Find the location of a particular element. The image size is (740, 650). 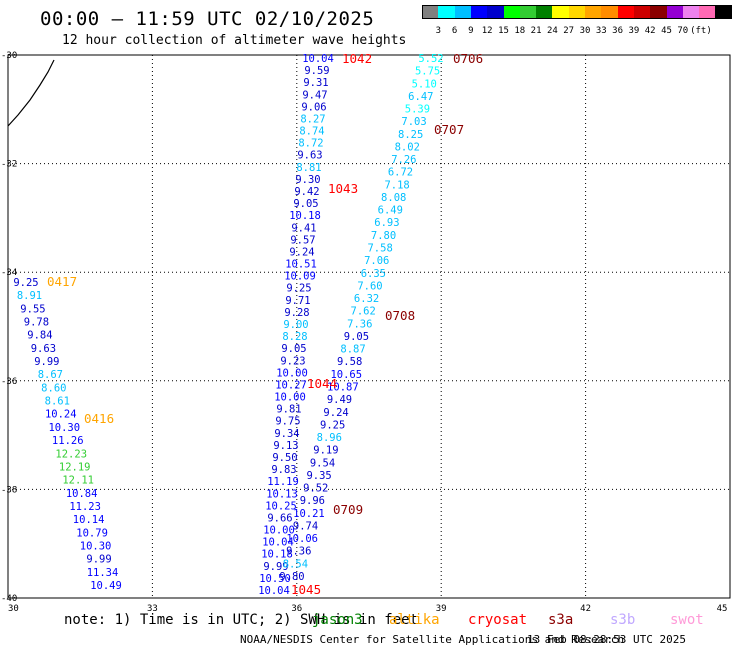

swh-value: 10.79 is located at coordinates (92, 533).